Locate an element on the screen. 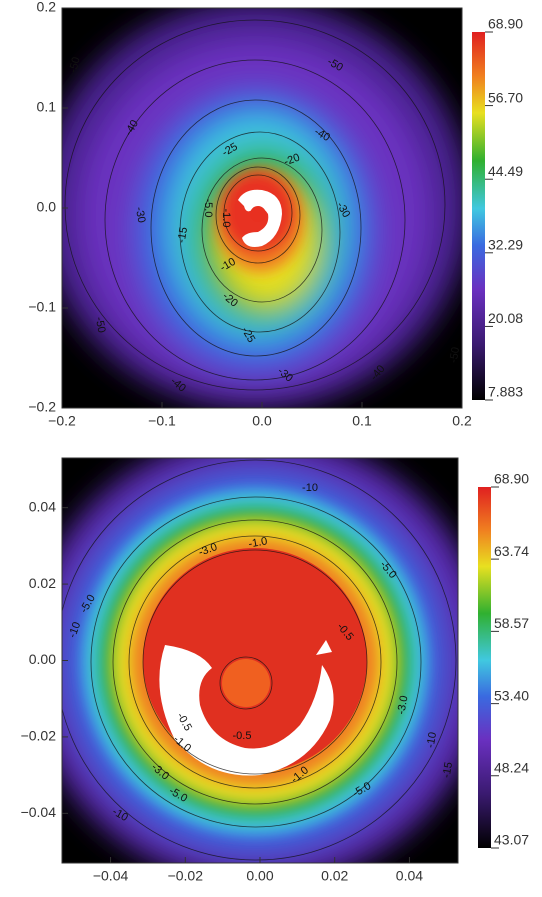 The image size is (542, 897). x-tick-label: 0.04 is located at coordinates (409, 876).